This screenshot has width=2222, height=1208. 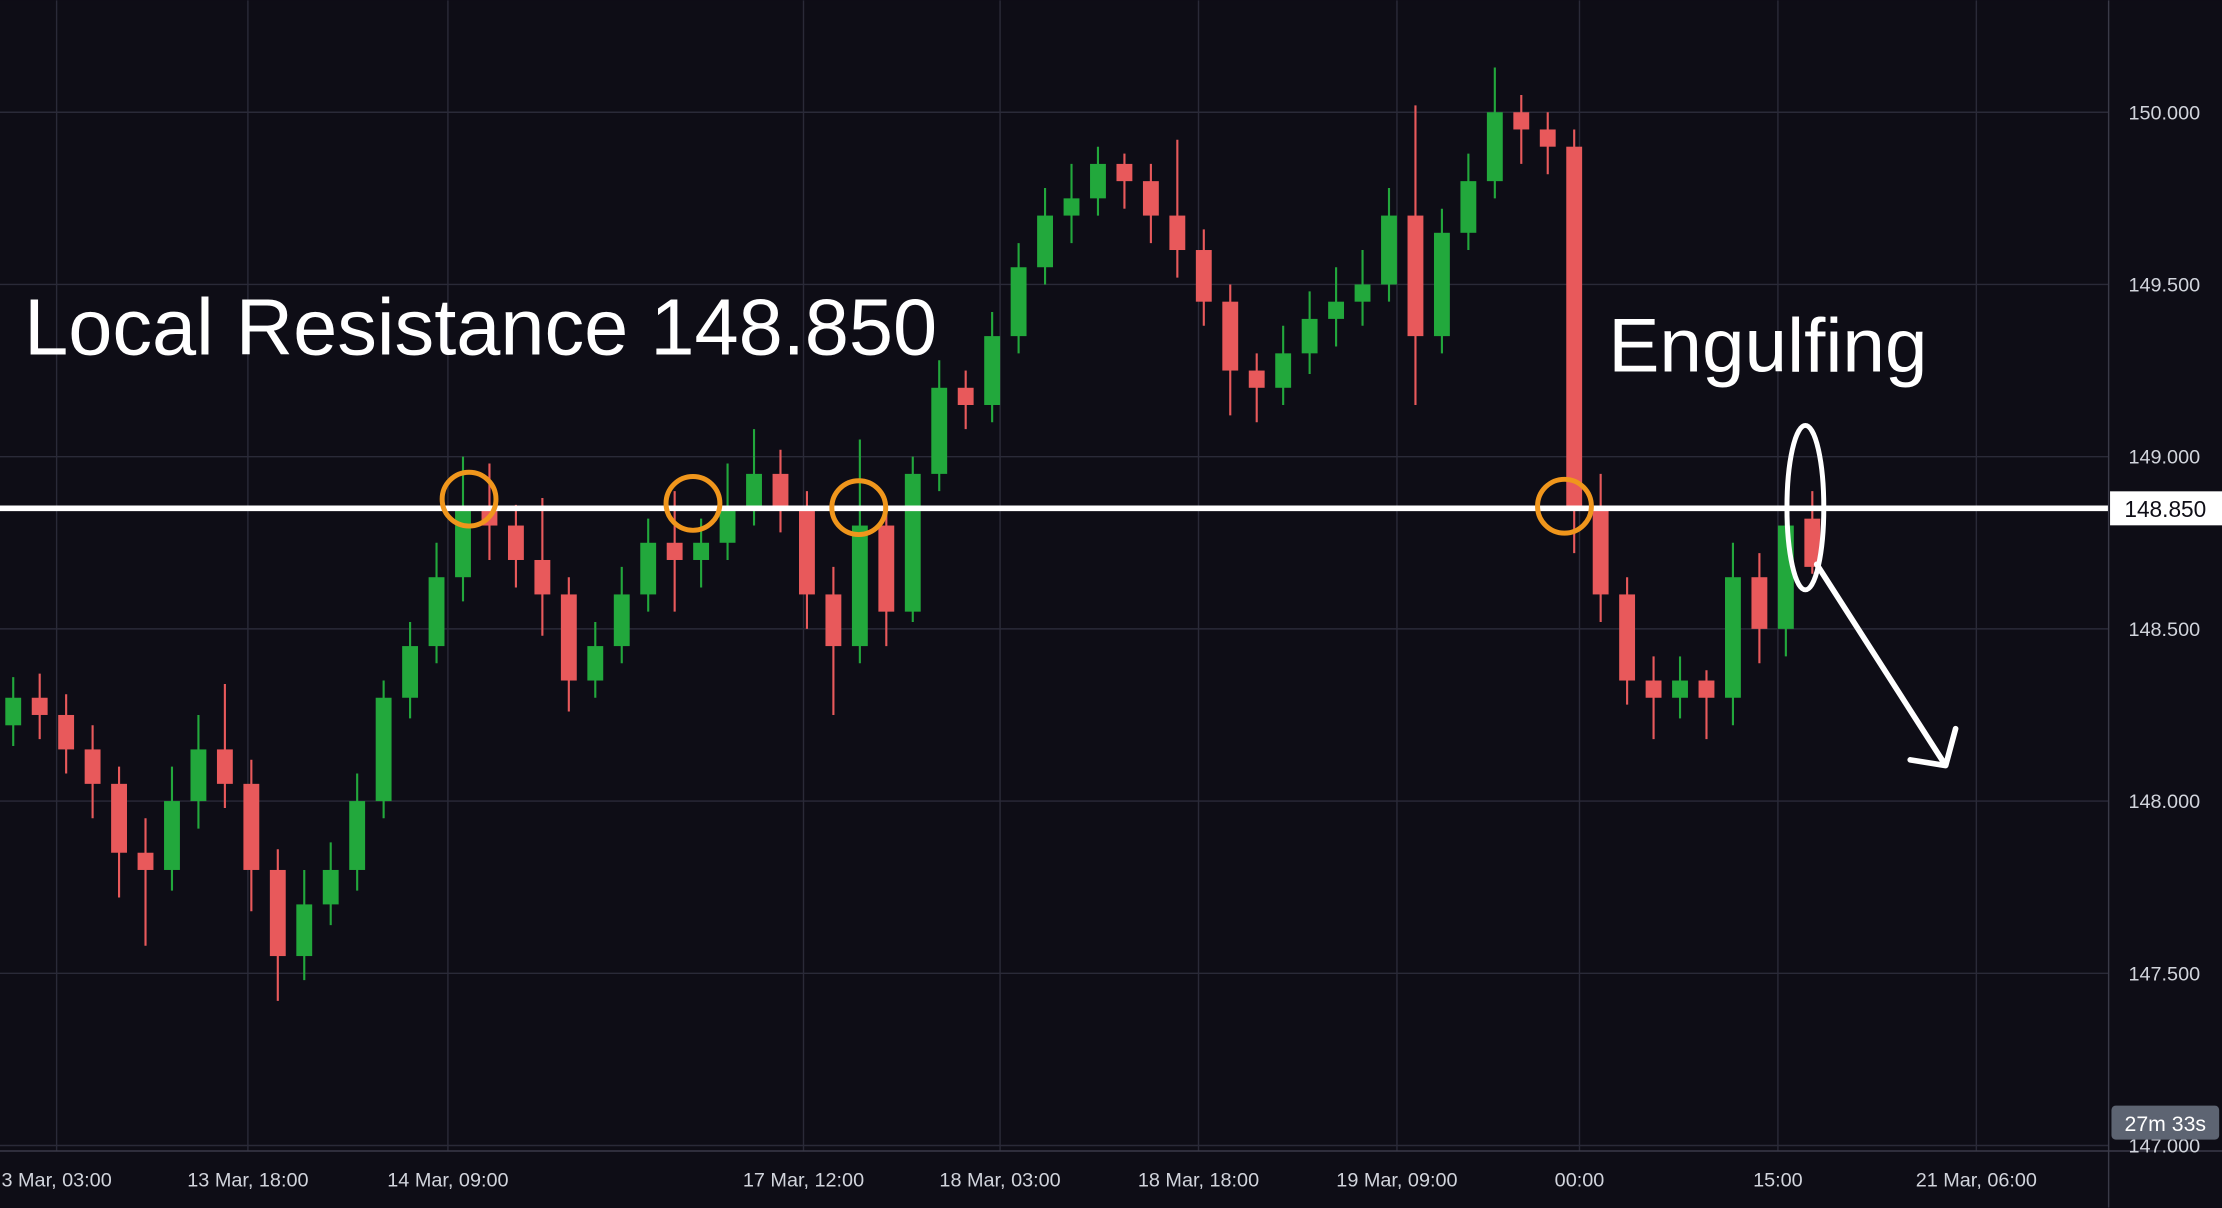 What do you see at coordinates (1778, 1180) in the screenshot?
I see `x-tick-label: 15:00` at bounding box center [1778, 1180].